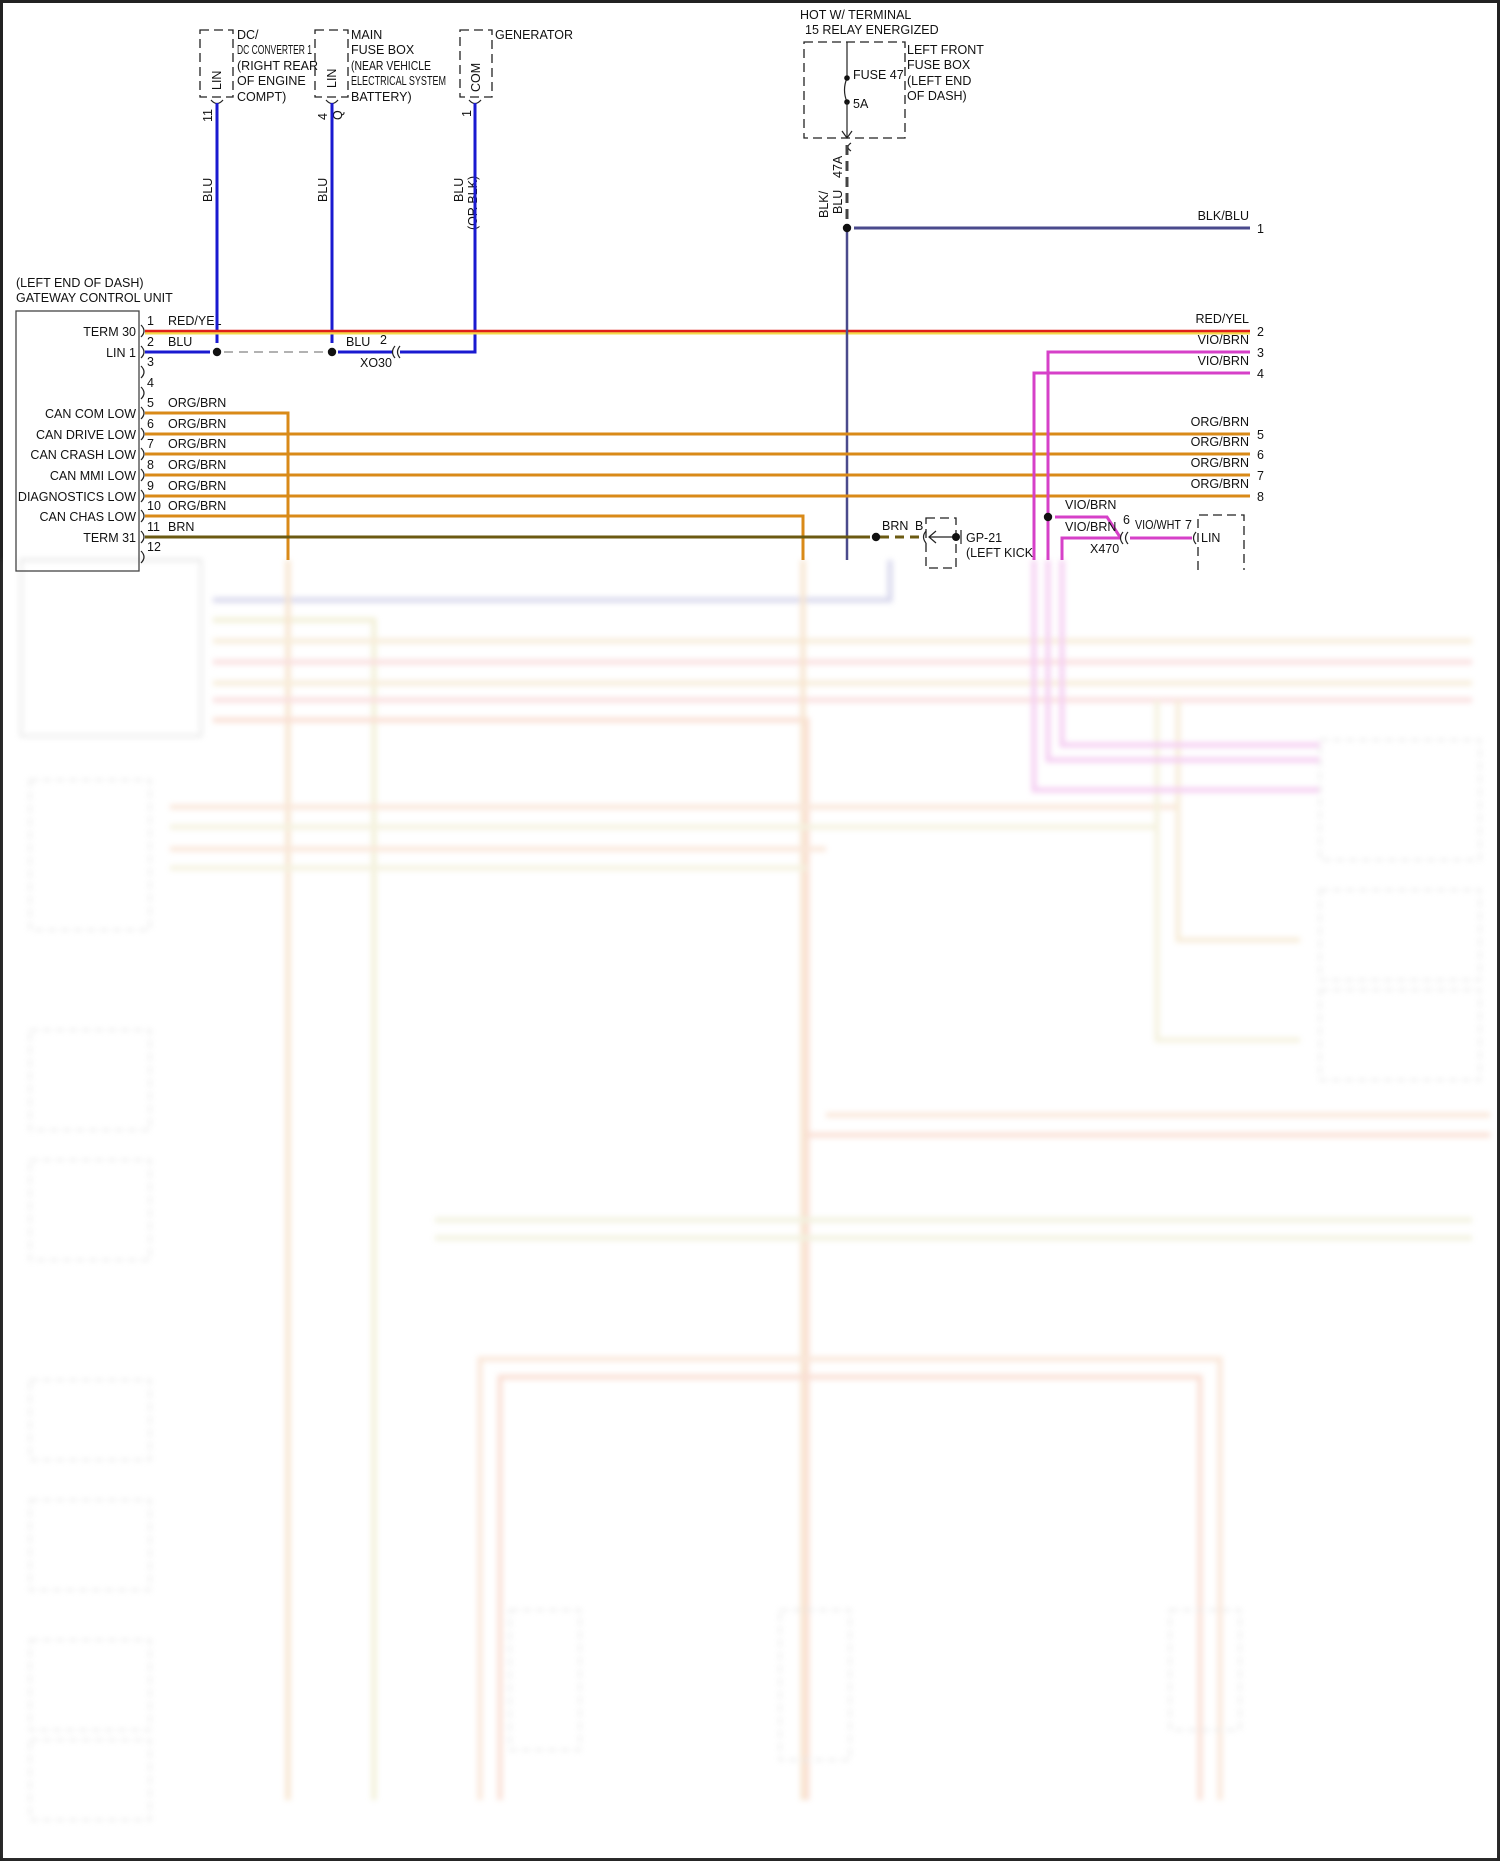 This screenshot has height=1861, width=1500. Describe the element at coordinates (150, 383) in the screenshot. I see `pin-number: 4` at that location.